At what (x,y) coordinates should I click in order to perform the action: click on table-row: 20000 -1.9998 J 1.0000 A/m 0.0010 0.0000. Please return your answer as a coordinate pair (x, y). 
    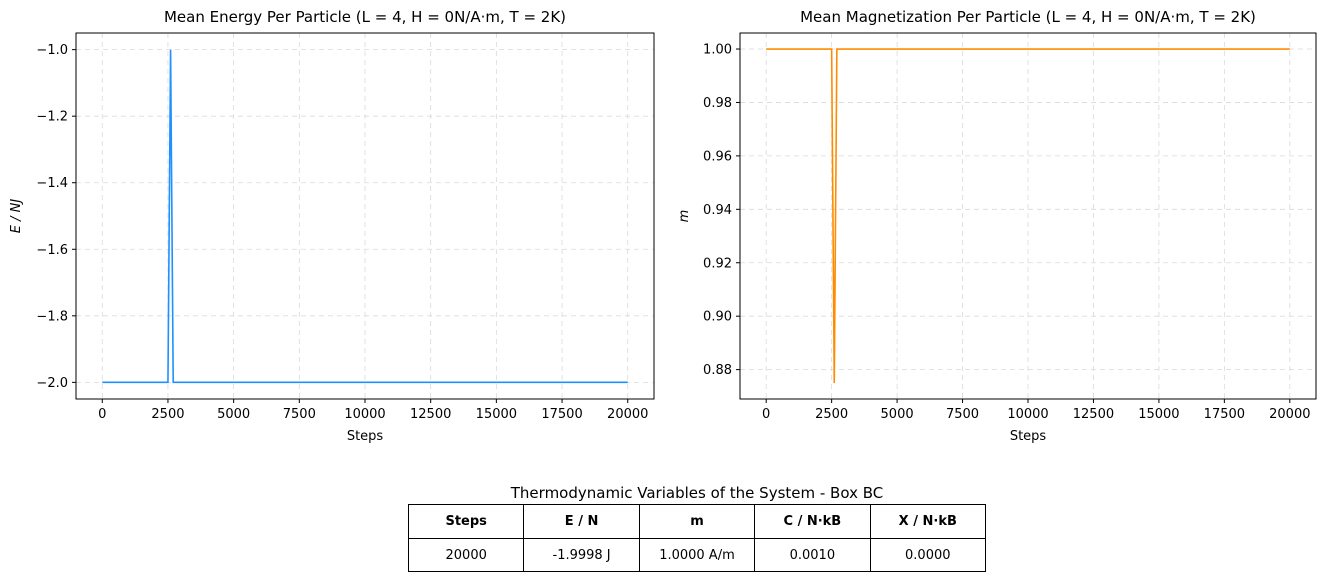
    Looking at the image, I should click on (697, 555).